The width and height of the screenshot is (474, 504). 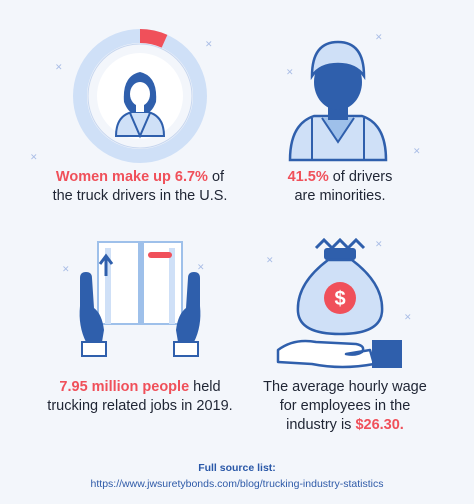 I want to click on caption-line: The average hourly wage, so click(x=345, y=387).